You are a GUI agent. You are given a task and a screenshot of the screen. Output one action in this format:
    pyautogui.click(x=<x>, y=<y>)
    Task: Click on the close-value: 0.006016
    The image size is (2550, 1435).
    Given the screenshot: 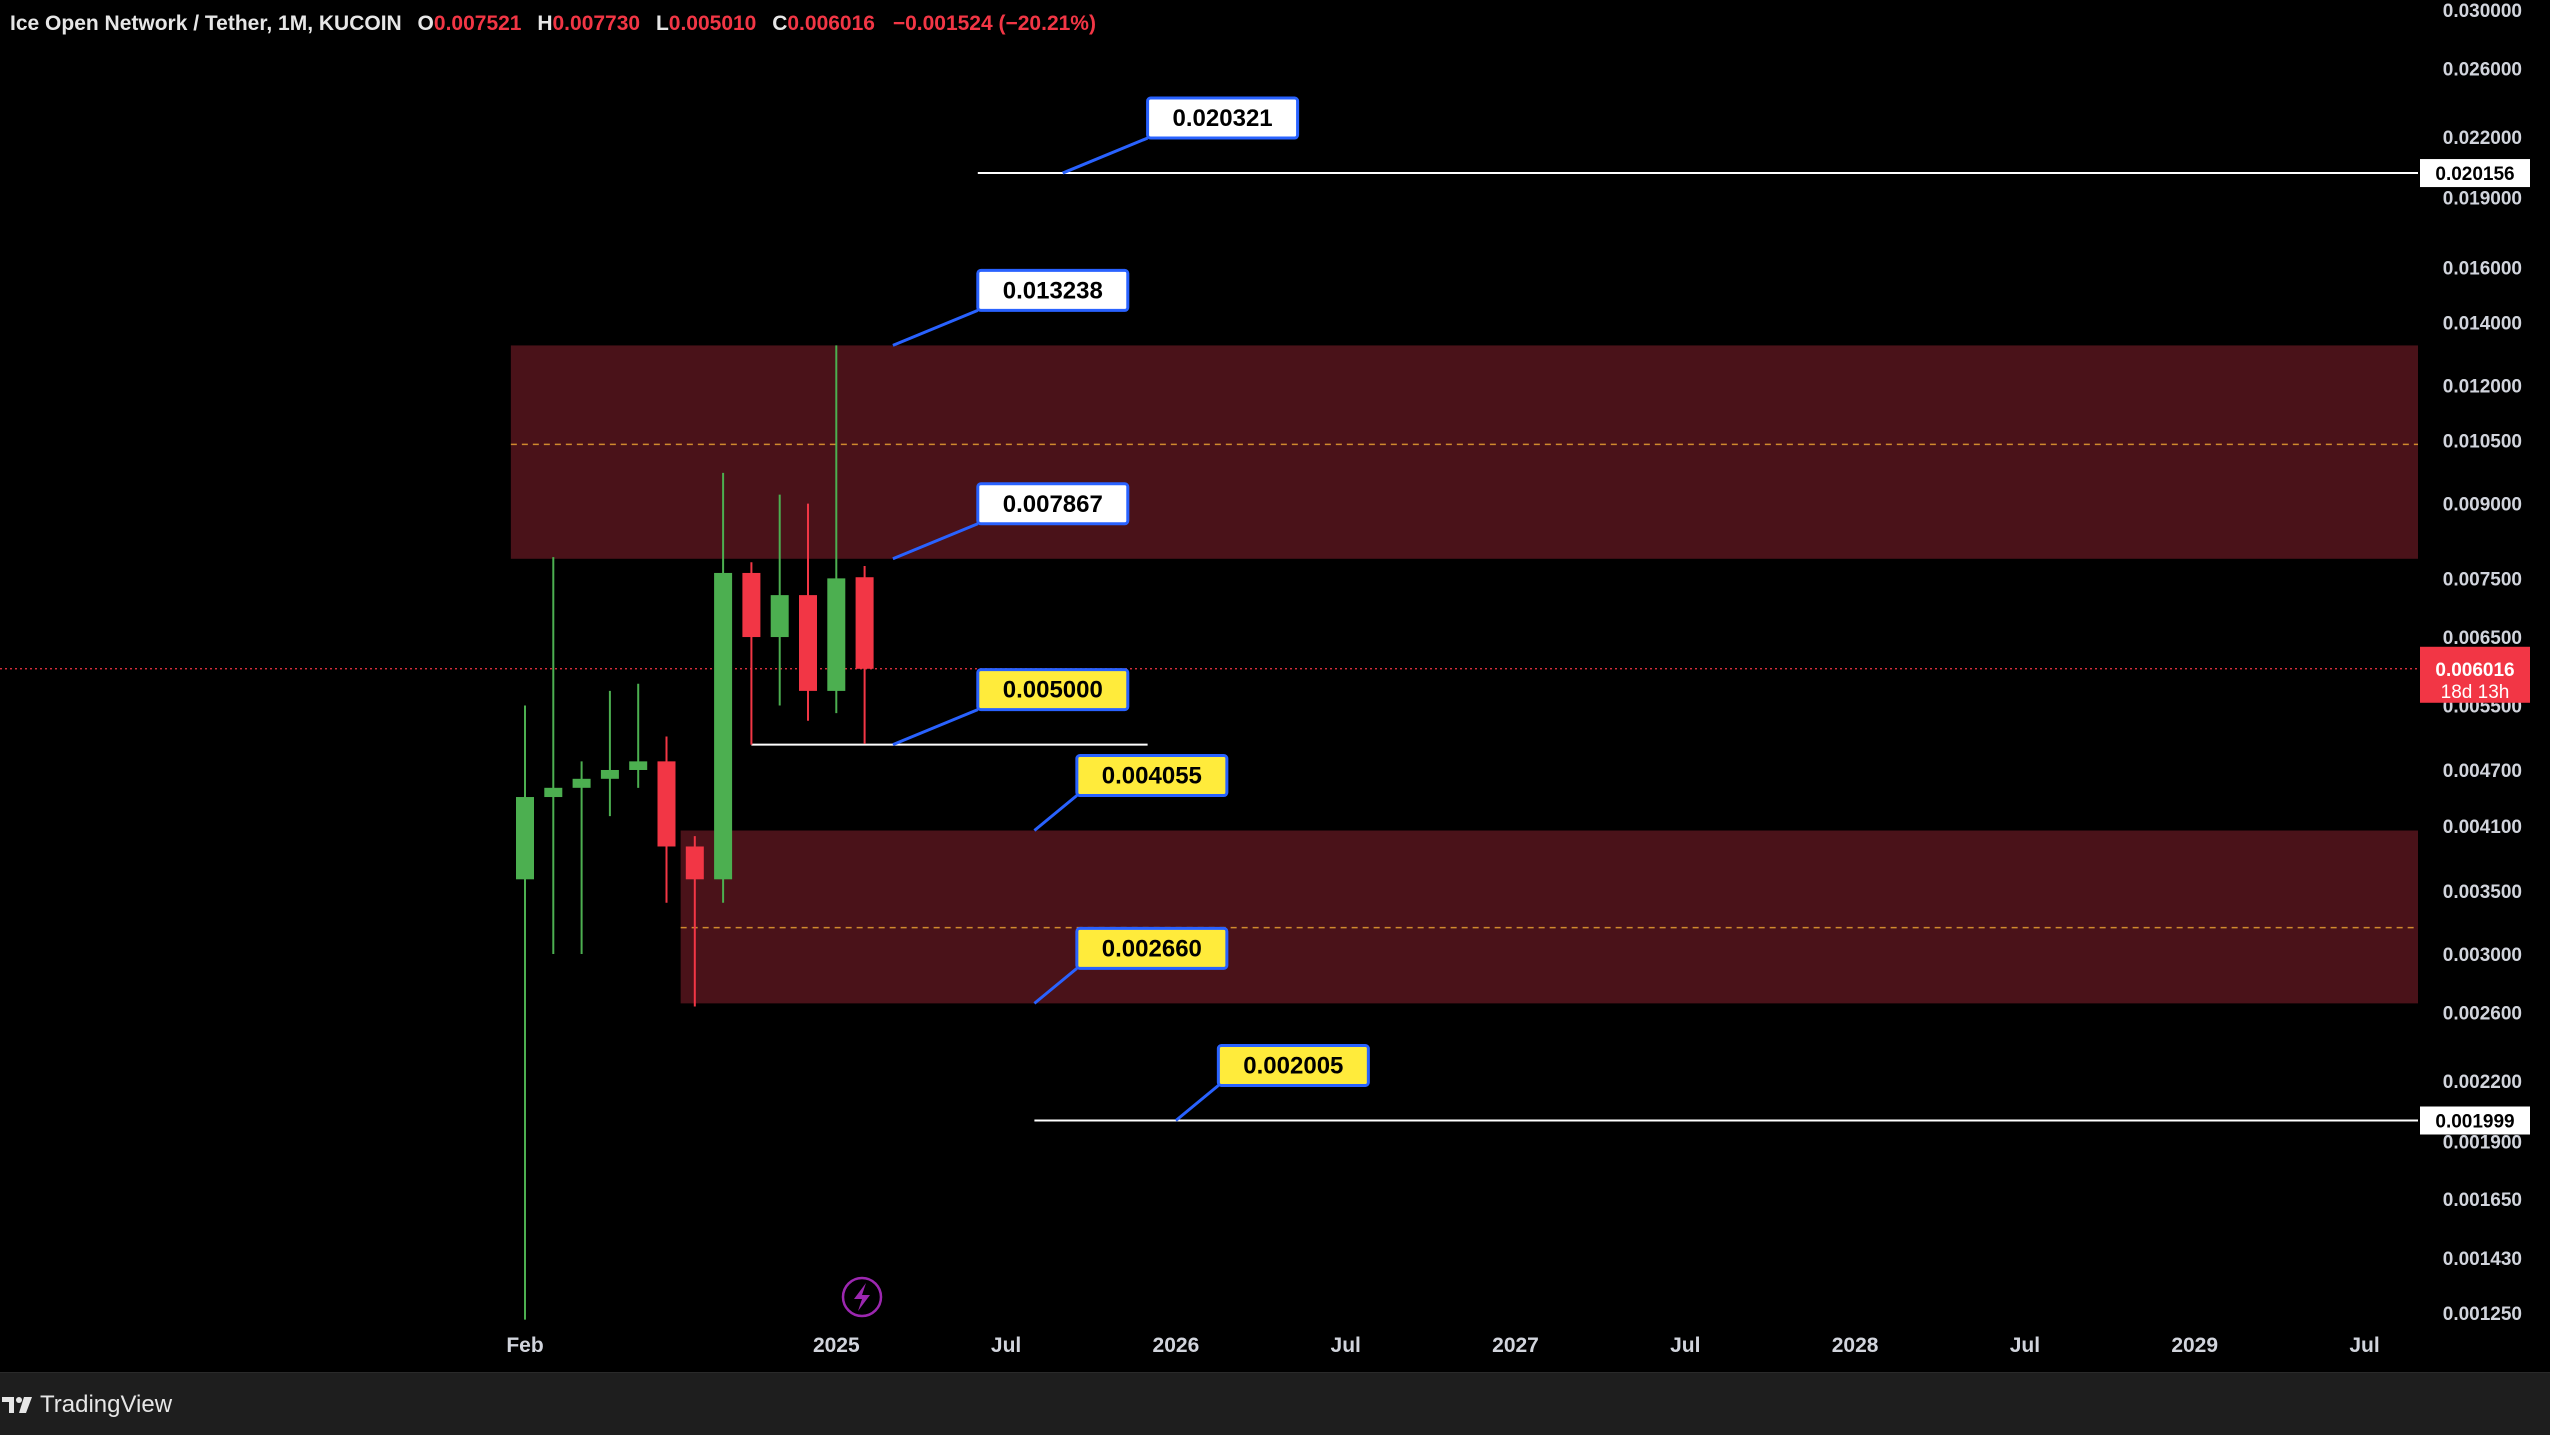 What is the action you would take?
    pyautogui.click(x=831, y=23)
    